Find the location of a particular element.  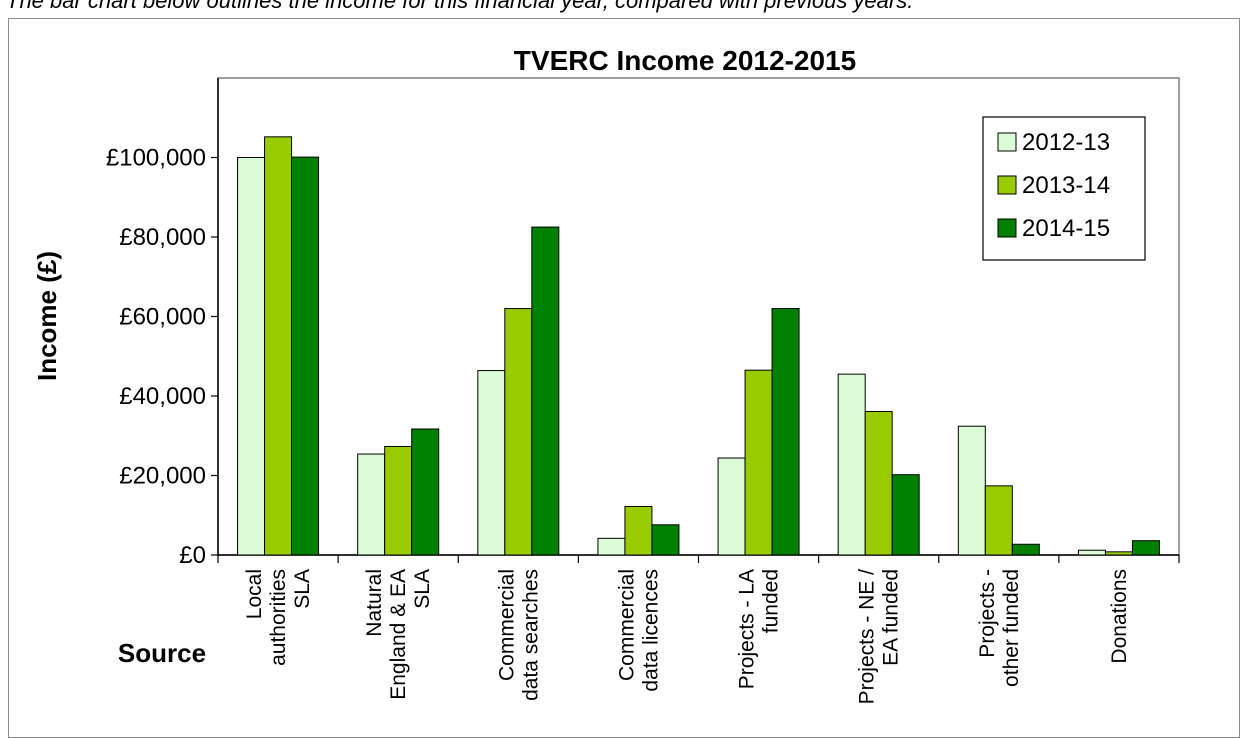

category-label: Projects - NE / is located at coordinates (867, 637).